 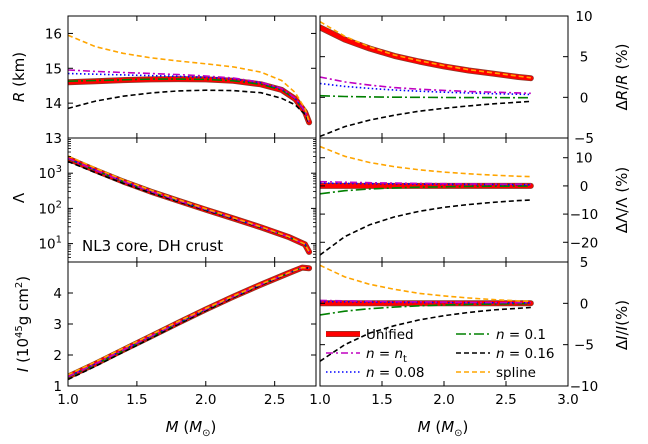 What do you see at coordinates (567, 400) in the screenshot?
I see `xtick-label: 3.0` at bounding box center [567, 400].